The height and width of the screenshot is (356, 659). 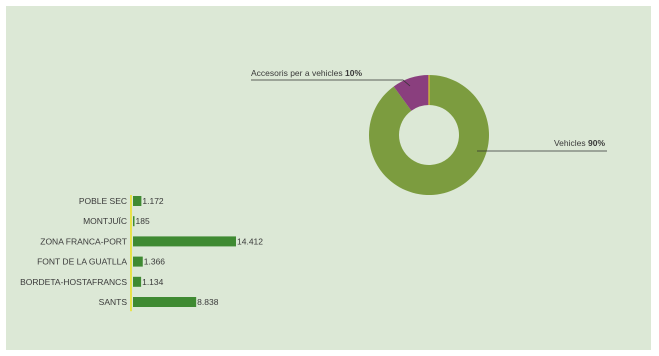 I want to click on donut-label-vehicles: Vehicles 90%, so click(x=579, y=143).